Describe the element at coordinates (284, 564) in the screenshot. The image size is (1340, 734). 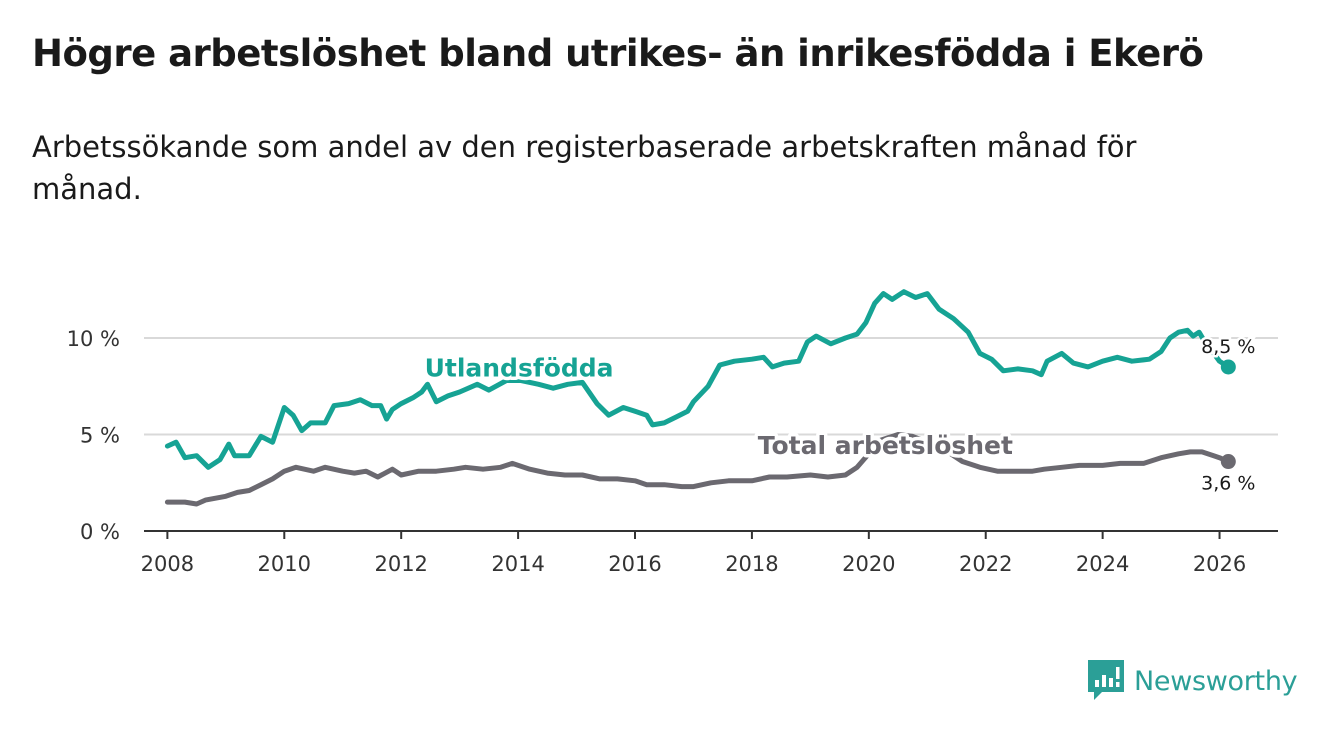
I see `x-tick-label: 2010` at that location.